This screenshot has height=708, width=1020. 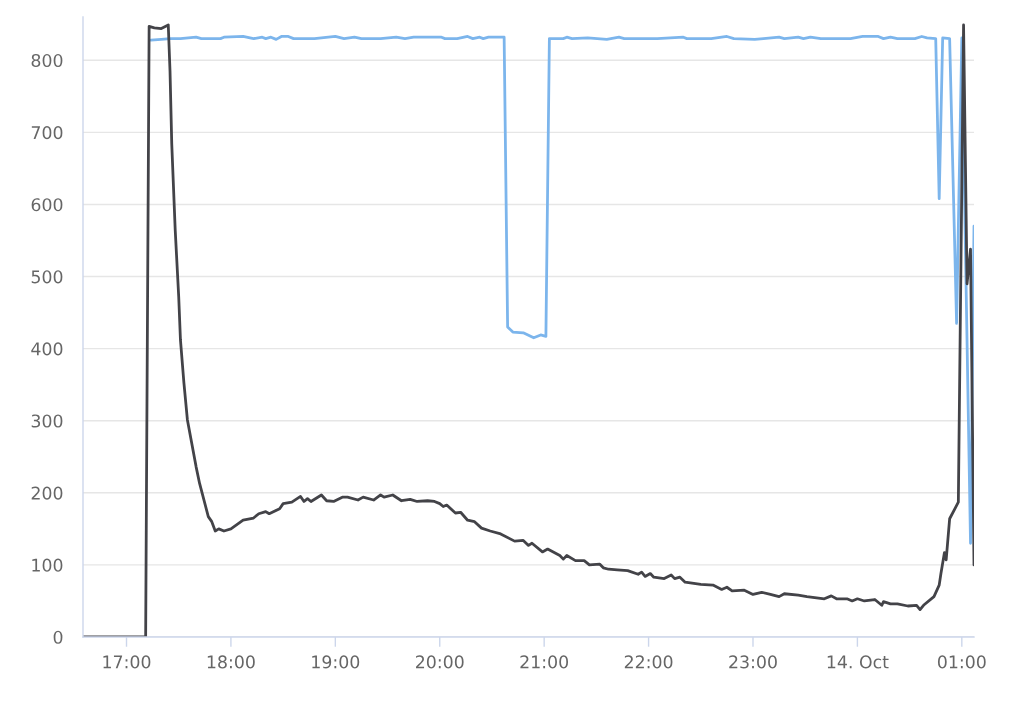 What do you see at coordinates (961, 662) in the screenshot?
I see `x-tick-label: 01:00` at bounding box center [961, 662].